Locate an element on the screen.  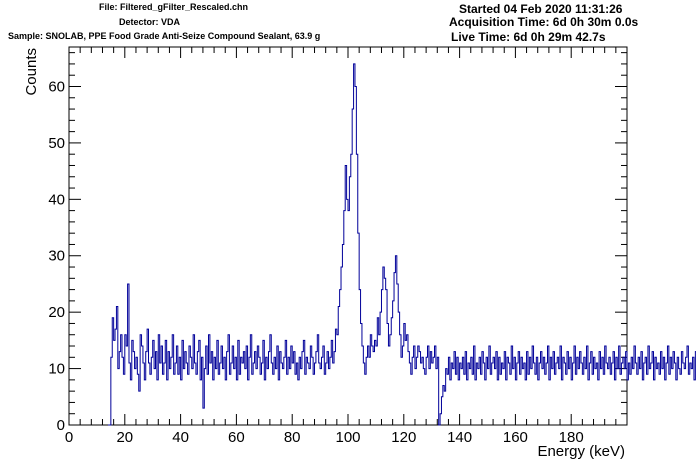
x-tick-label: 60 is located at coordinates (236, 437).